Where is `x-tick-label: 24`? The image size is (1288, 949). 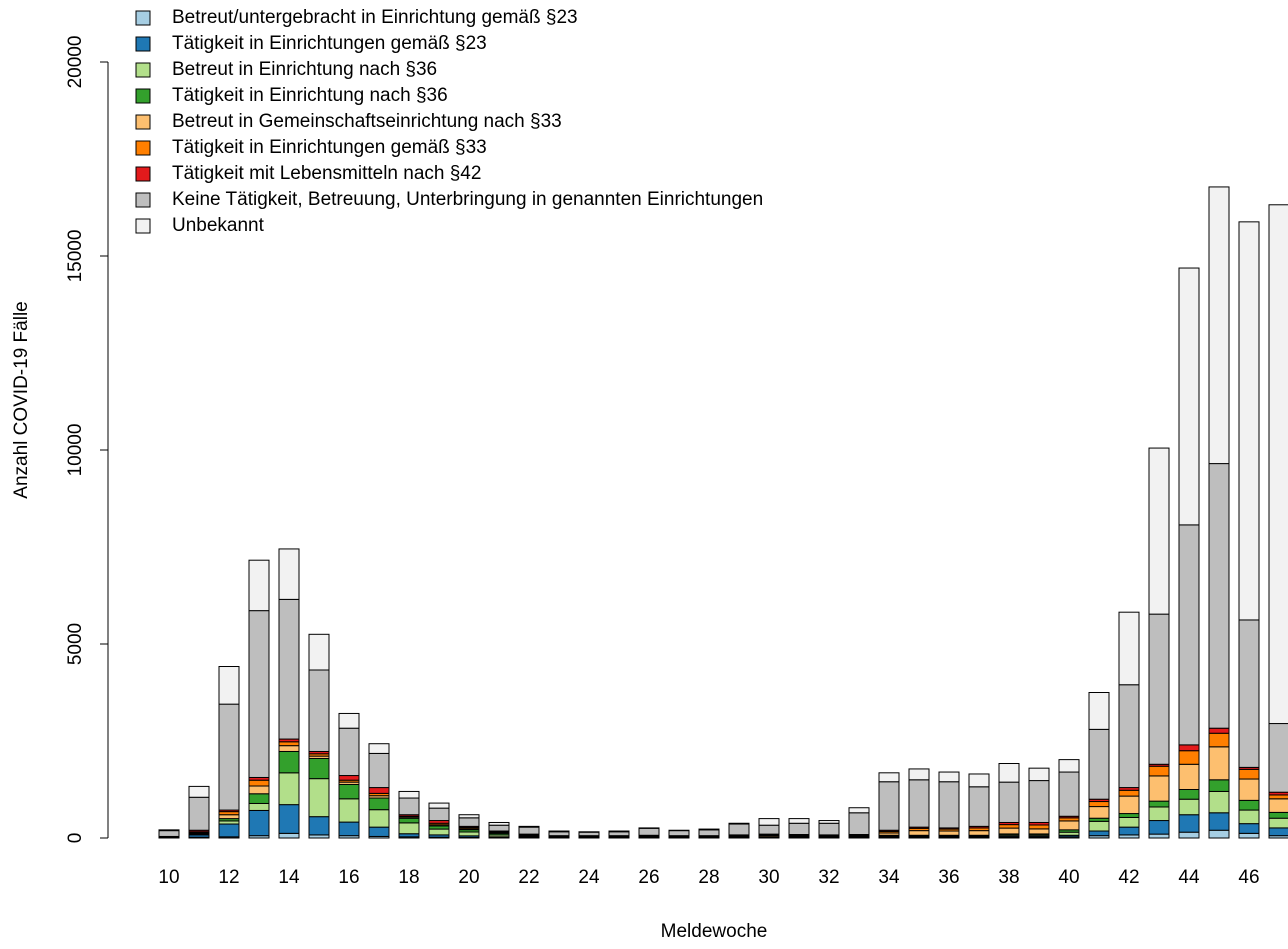
x-tick-label: 24 is located at coordinates (589, 877).